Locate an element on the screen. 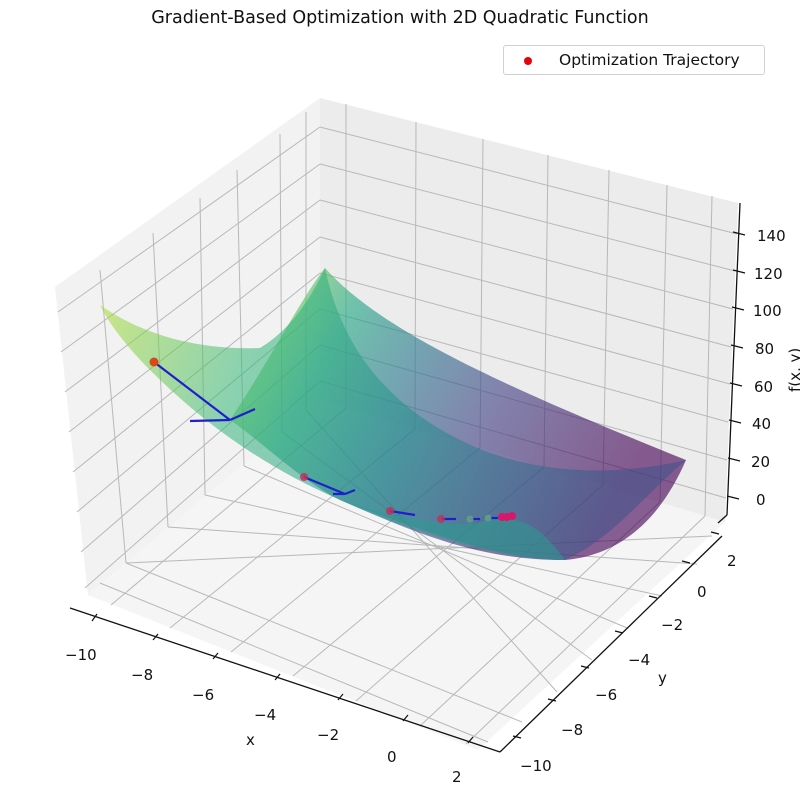 The image size is (800, 812). svg-text: 40 is located at coordinates (761, 424).